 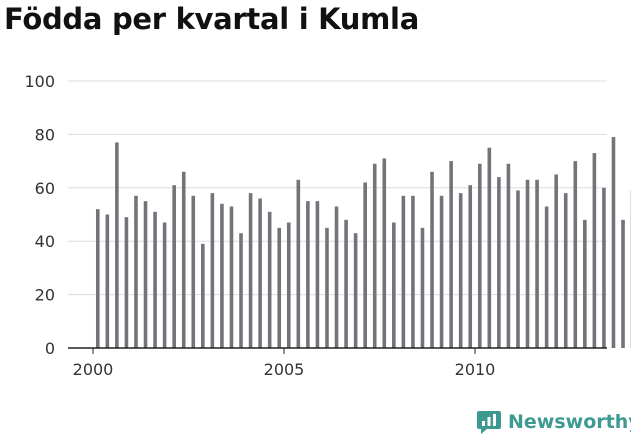 I want to click on y-tick-label: 0, so click(x=50, y=348).